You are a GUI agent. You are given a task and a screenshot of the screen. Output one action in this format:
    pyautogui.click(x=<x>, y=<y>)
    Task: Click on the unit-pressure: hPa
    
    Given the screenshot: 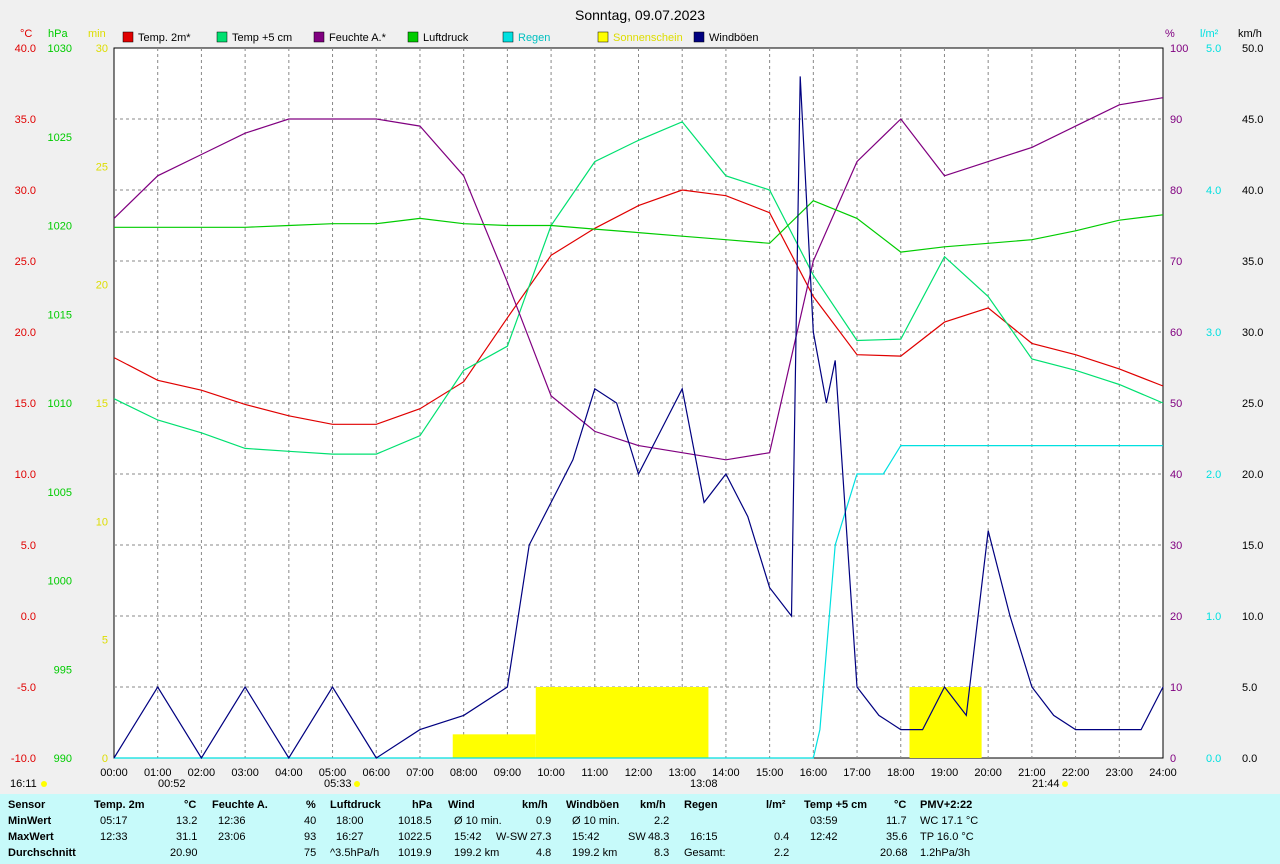 What is the action you would take?
    pyautogui.click(x=58, y=34)
    